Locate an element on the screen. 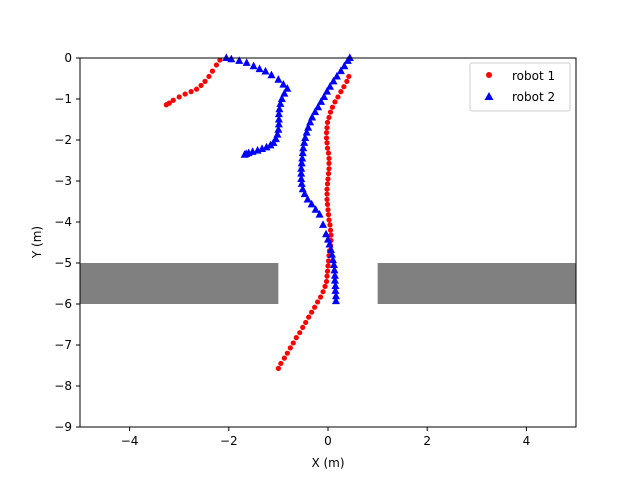  legend: robot 1 robot 2 is located at coordinates (520, 87).